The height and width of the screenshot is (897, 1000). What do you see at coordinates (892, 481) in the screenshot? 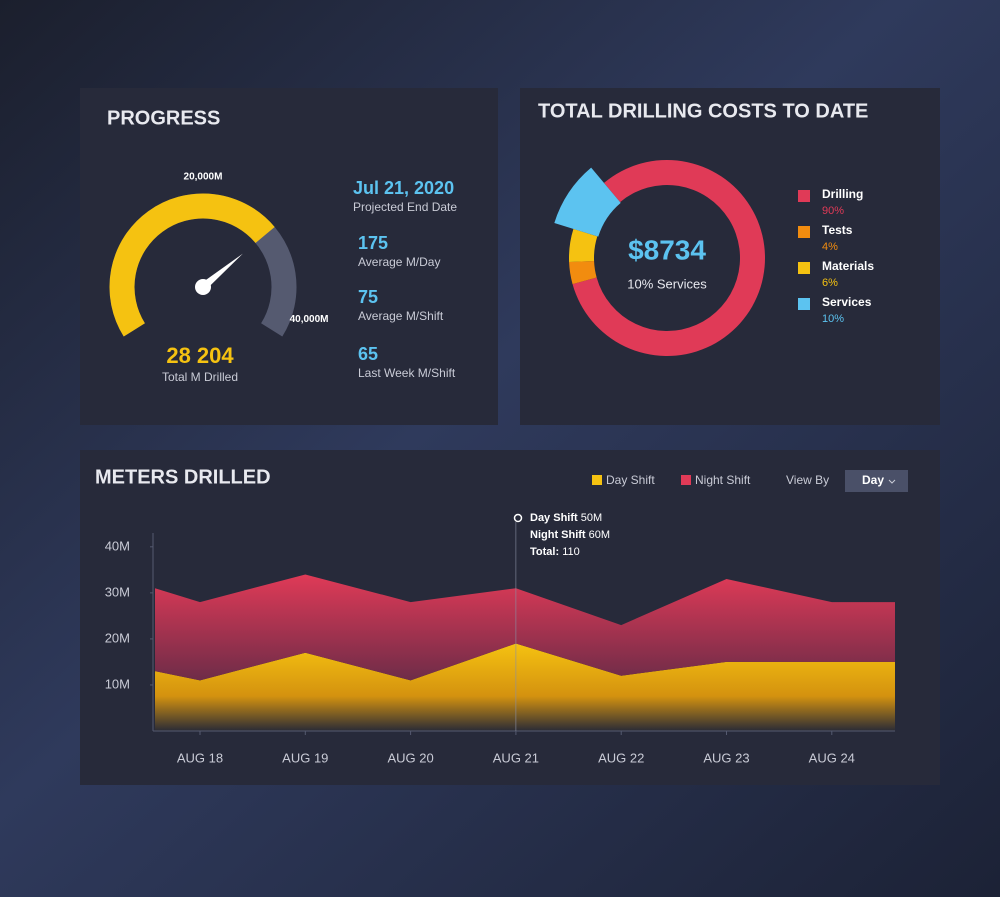
I see `dropdown-chevron` at bounding box center [892, 481].